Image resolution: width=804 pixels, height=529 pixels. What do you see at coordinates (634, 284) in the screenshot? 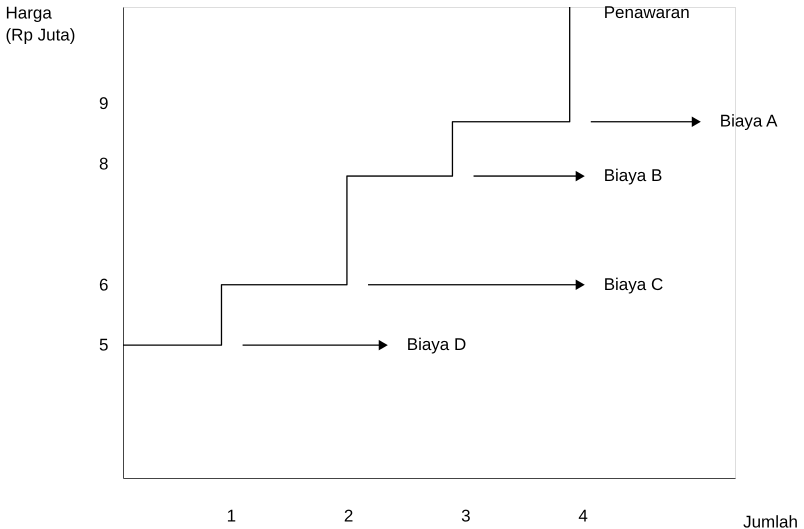
I see `annotation: Biaya C` at bounding box center [634, 284].